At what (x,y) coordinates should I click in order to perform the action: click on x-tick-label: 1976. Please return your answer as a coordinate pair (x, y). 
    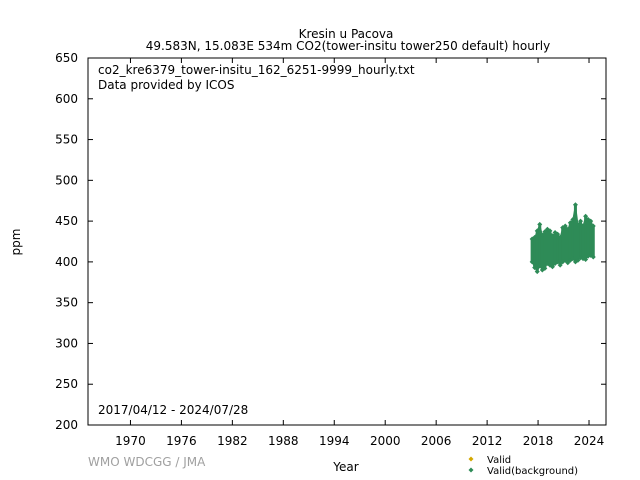
    Looking at the image, I should click on (181, 441).